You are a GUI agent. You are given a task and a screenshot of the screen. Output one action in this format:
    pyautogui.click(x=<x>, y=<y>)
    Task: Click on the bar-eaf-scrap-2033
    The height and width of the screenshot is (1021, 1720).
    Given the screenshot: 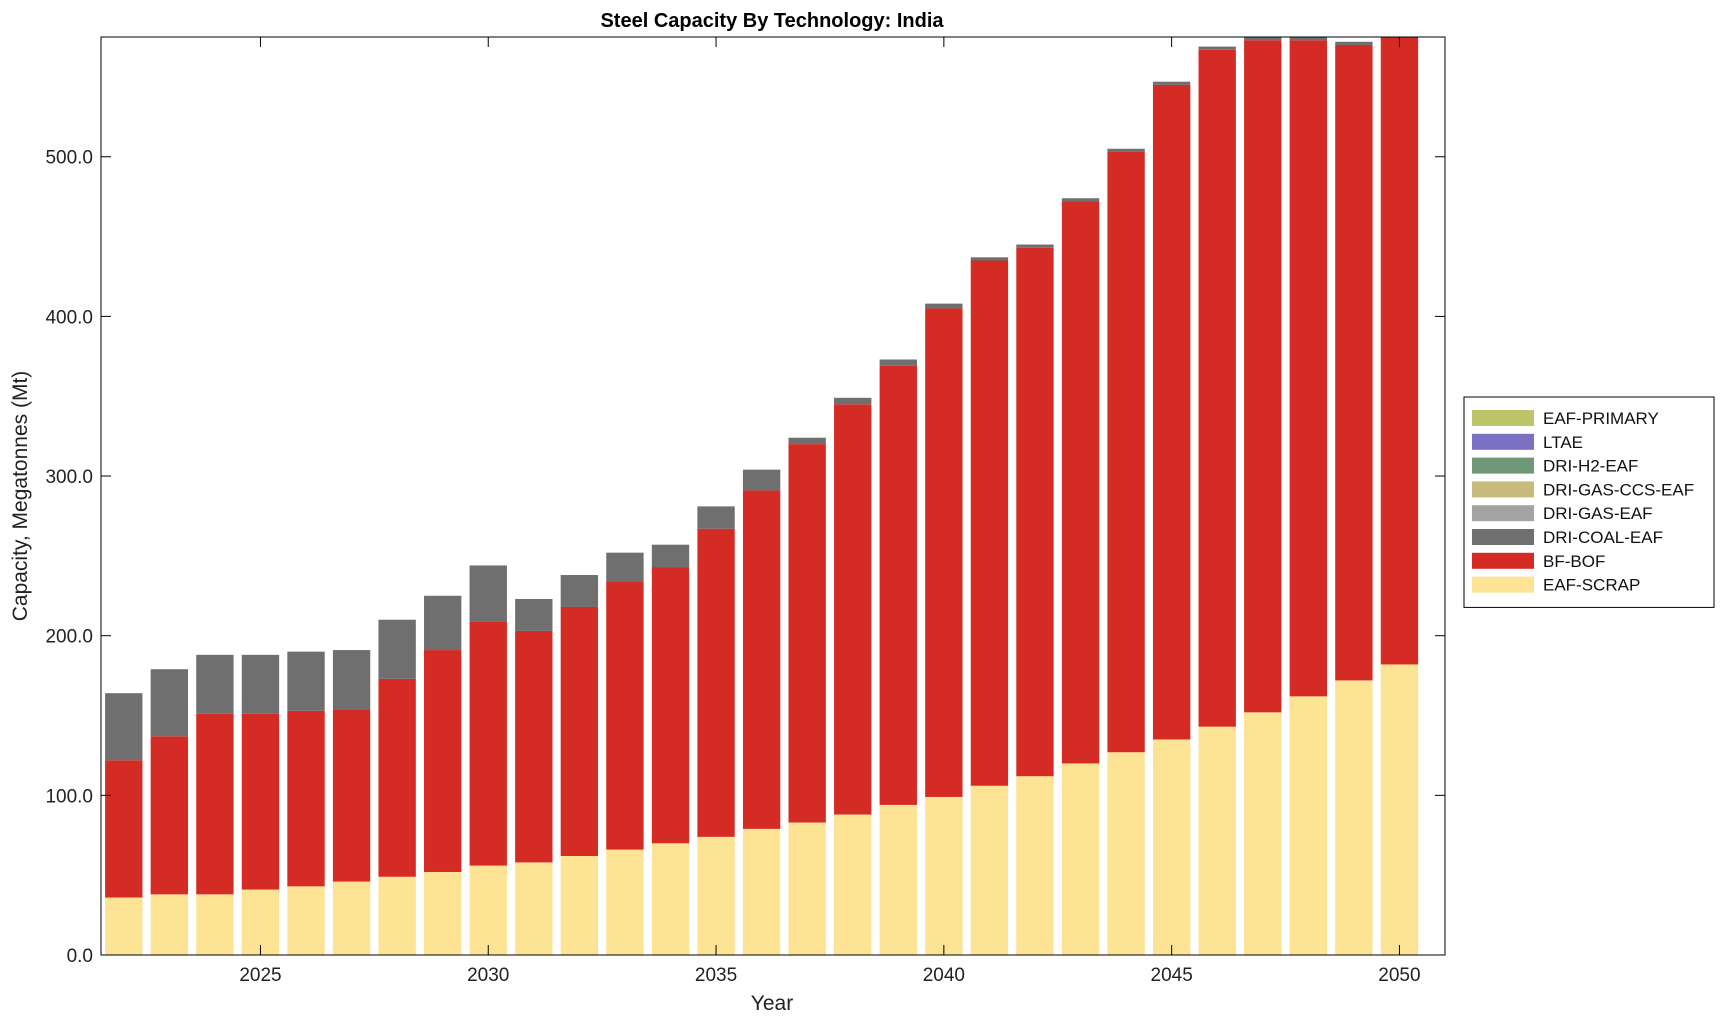 What is the action you would take?
    pyautogui.click(x=625, y=902)
    